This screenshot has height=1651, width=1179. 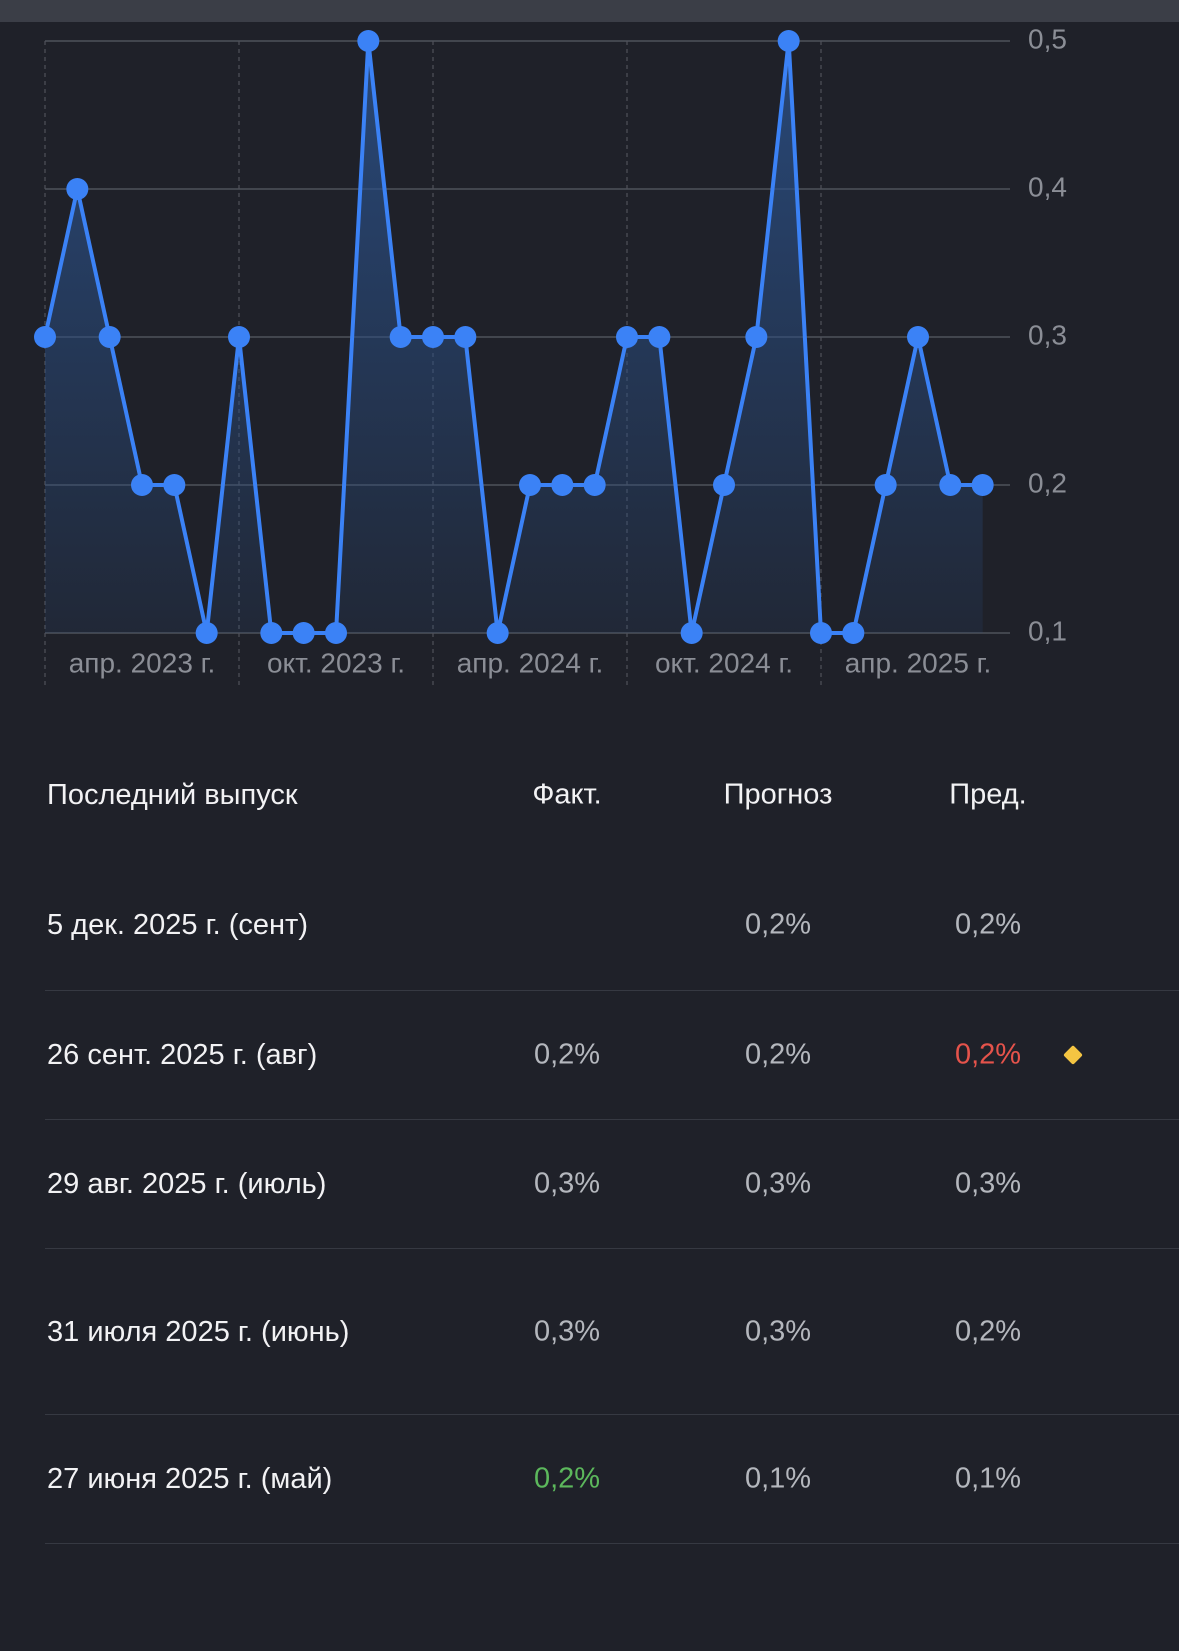 I want to click on y-tick-label: 0,2, so click(x=1047, y=482).